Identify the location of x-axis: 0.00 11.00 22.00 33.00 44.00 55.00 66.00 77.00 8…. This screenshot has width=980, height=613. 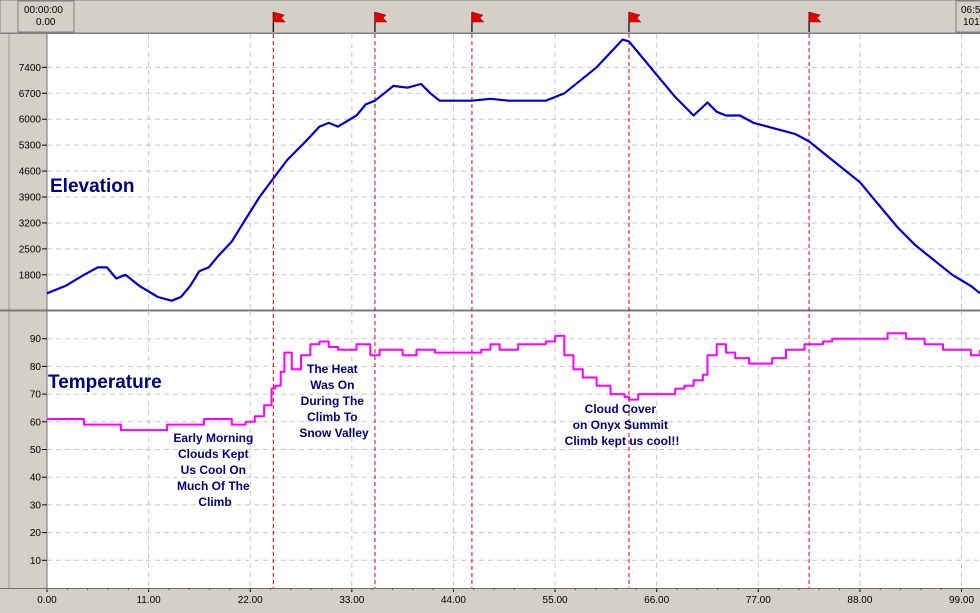
(505, 597).